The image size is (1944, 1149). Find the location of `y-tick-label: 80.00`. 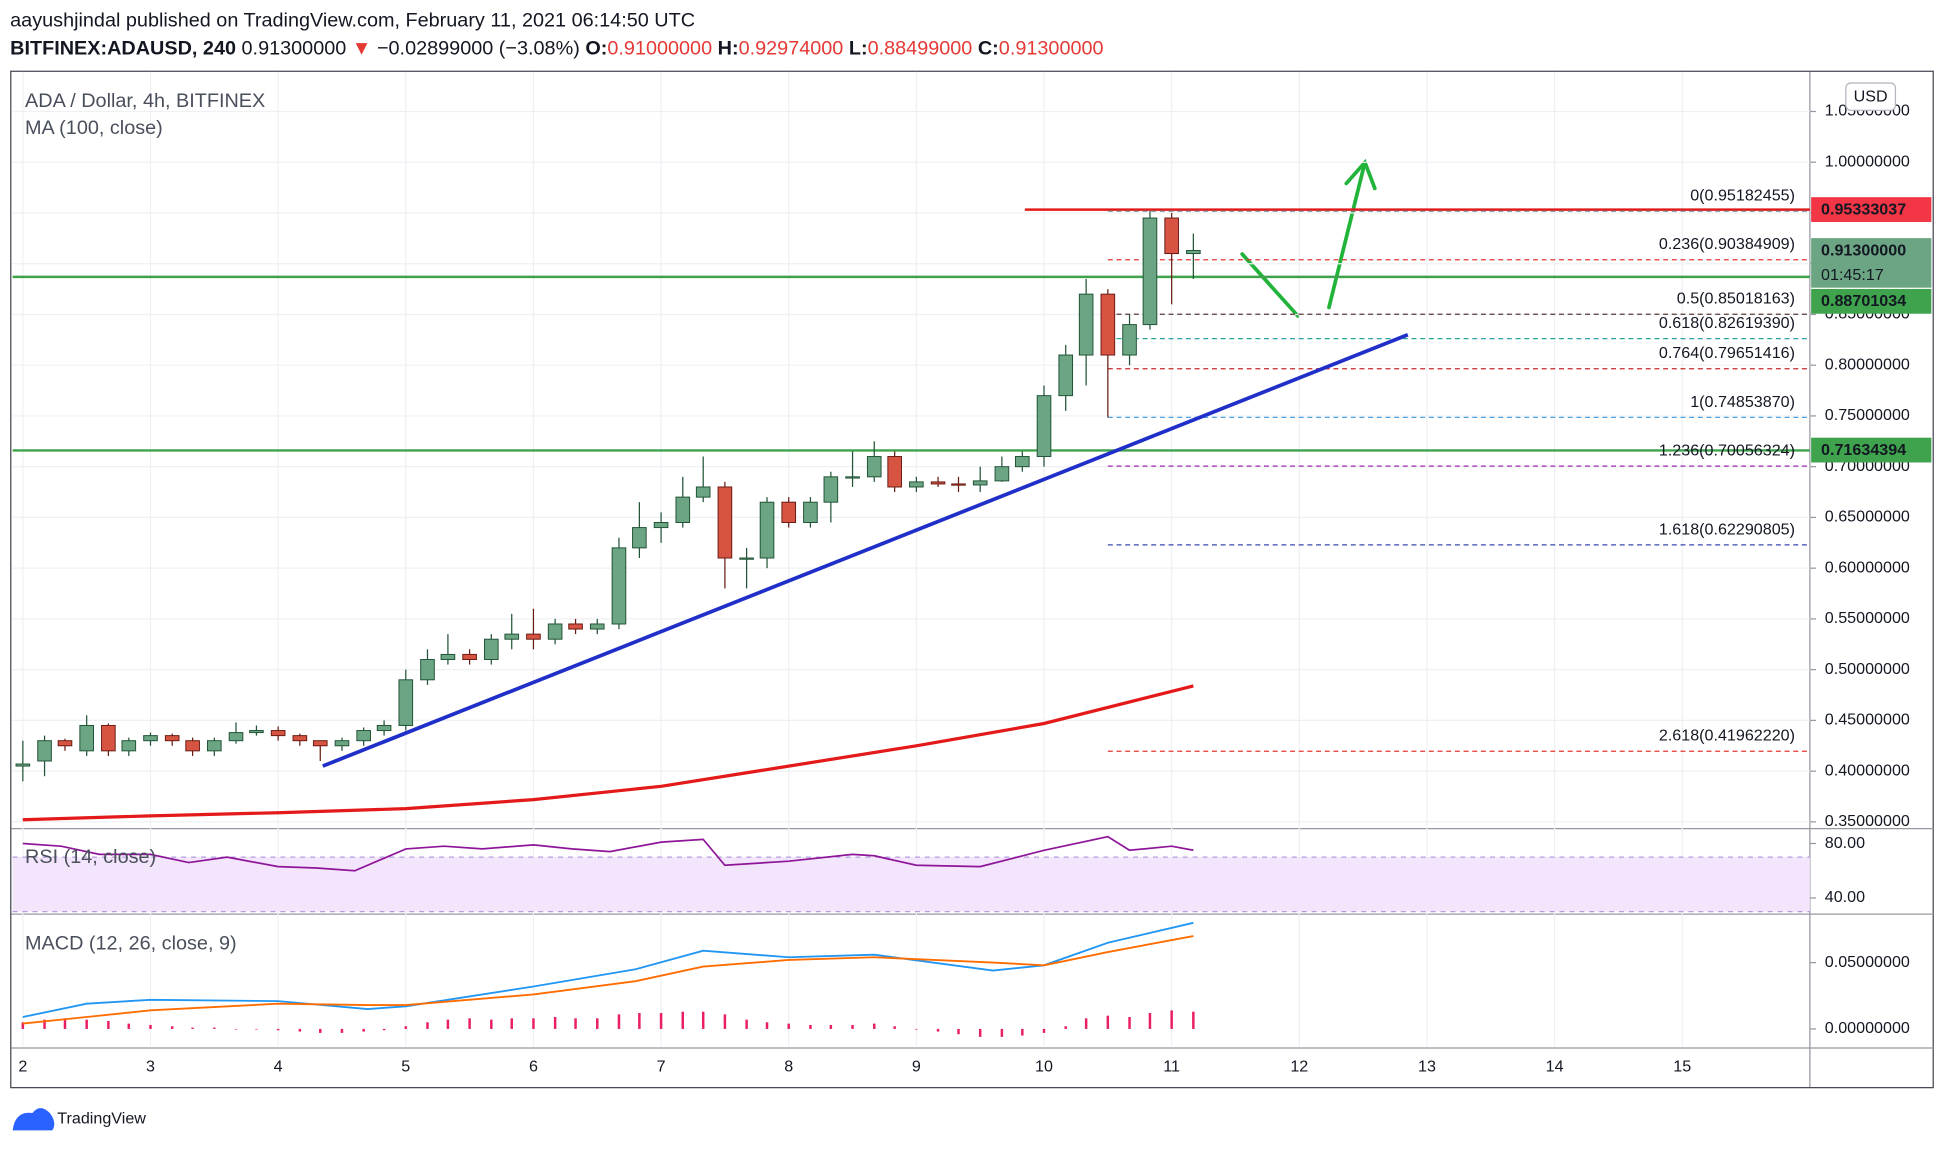

y-tick-label: 80.00 is located at coordinates (1845, 843).